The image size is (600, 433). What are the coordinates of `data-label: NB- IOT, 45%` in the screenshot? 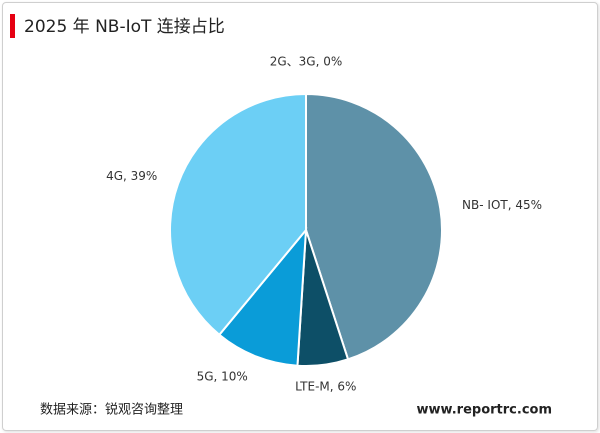 It's located at (502, 205).